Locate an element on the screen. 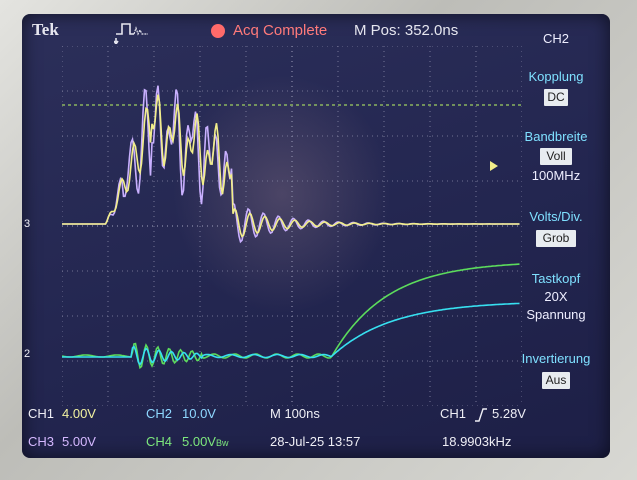  horizontal-position: M Pos: 352.0ns is located at coordinates (406, 30).